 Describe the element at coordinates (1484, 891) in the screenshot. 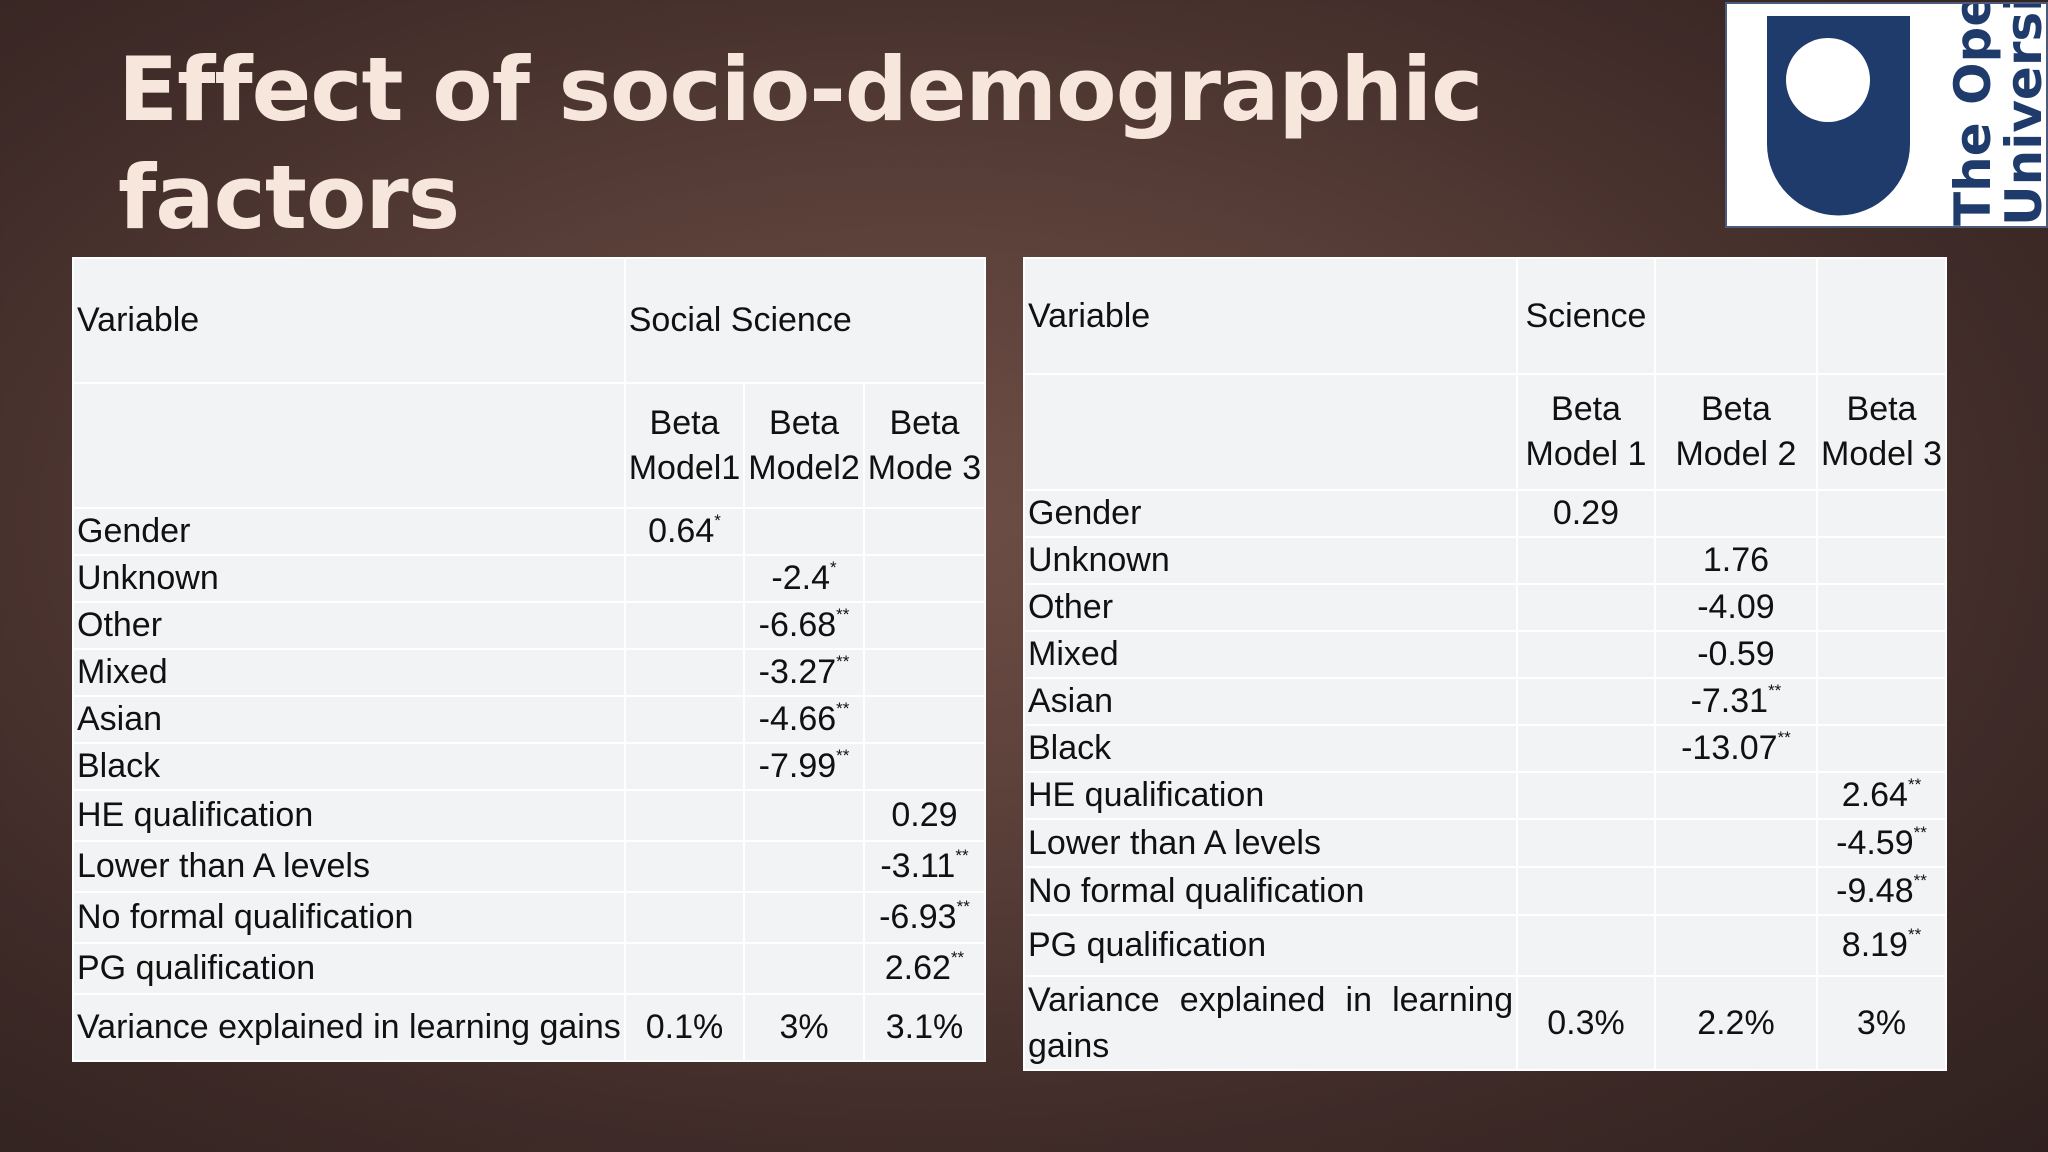

I see `table-row: No formal qualification -9.48**` at that location.